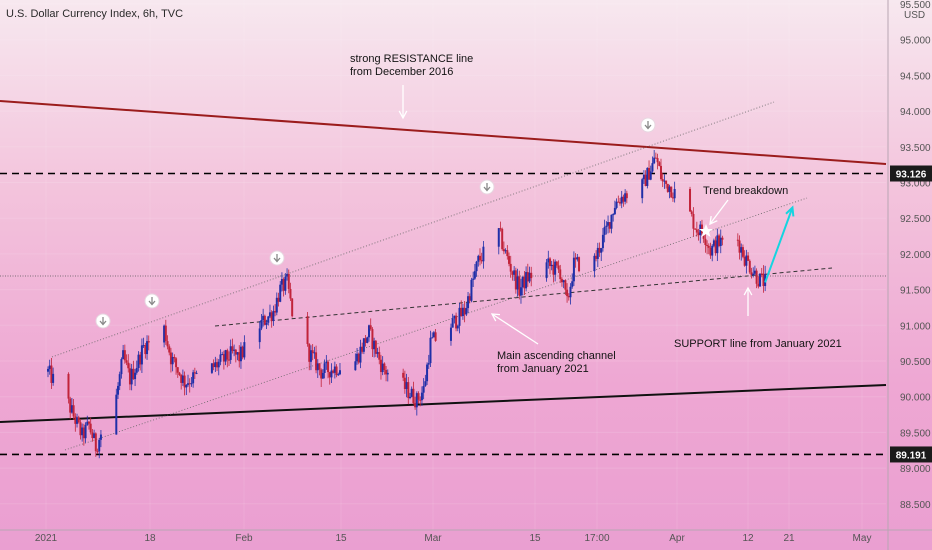  What do you see at coordinates (748, 301) in the screenshot?
I see `support-pointer-arrow` at bounding box center [748, 301].